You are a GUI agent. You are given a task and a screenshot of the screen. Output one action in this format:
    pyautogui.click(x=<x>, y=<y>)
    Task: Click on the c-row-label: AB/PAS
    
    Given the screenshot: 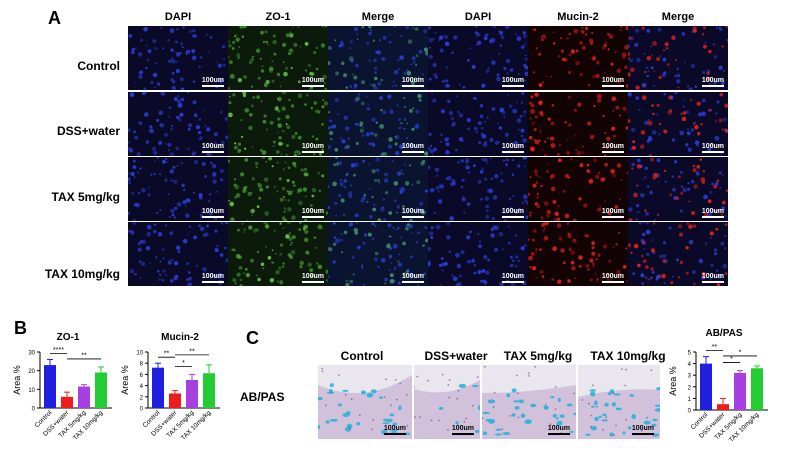 What is the action you would take?
    pyautogui.click(x=262, y=397)
    